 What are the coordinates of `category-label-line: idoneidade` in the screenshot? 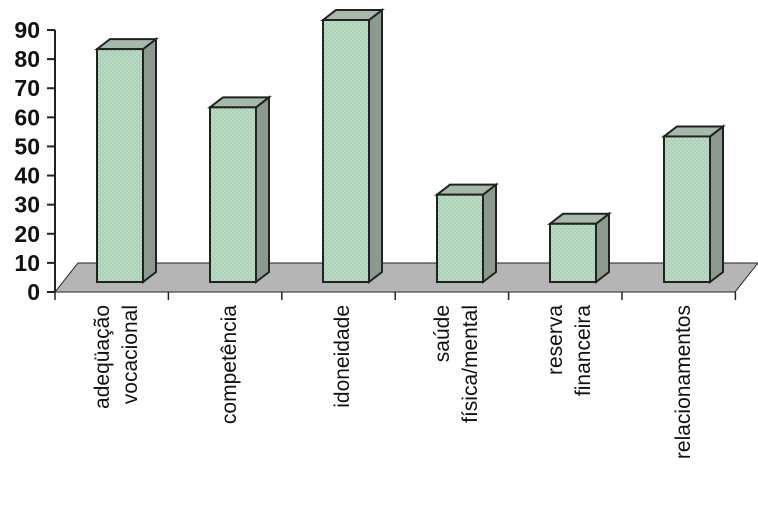 It's located at (342, 356).